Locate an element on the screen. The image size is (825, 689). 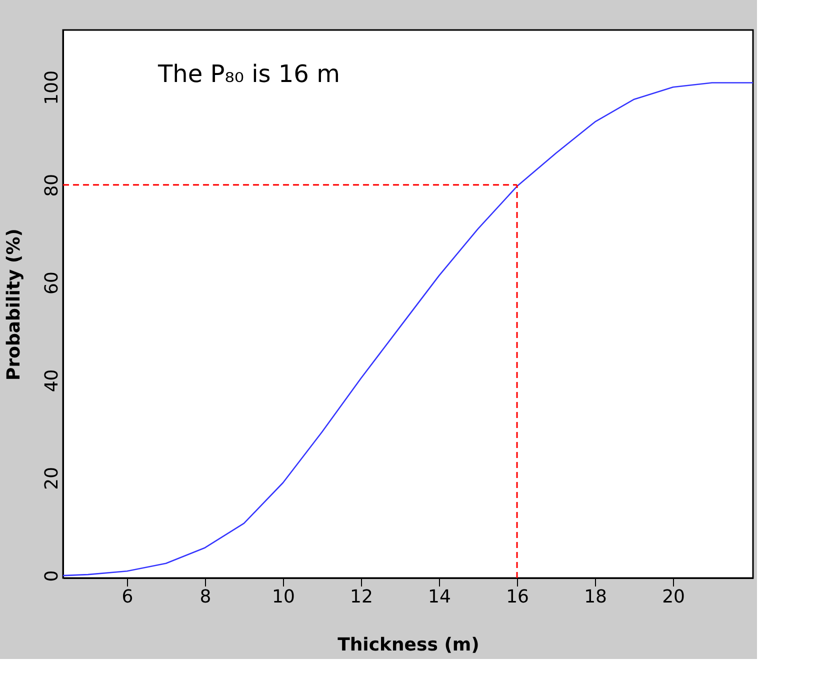
y-tick-label: 40 is located at coordinates (52, 380).